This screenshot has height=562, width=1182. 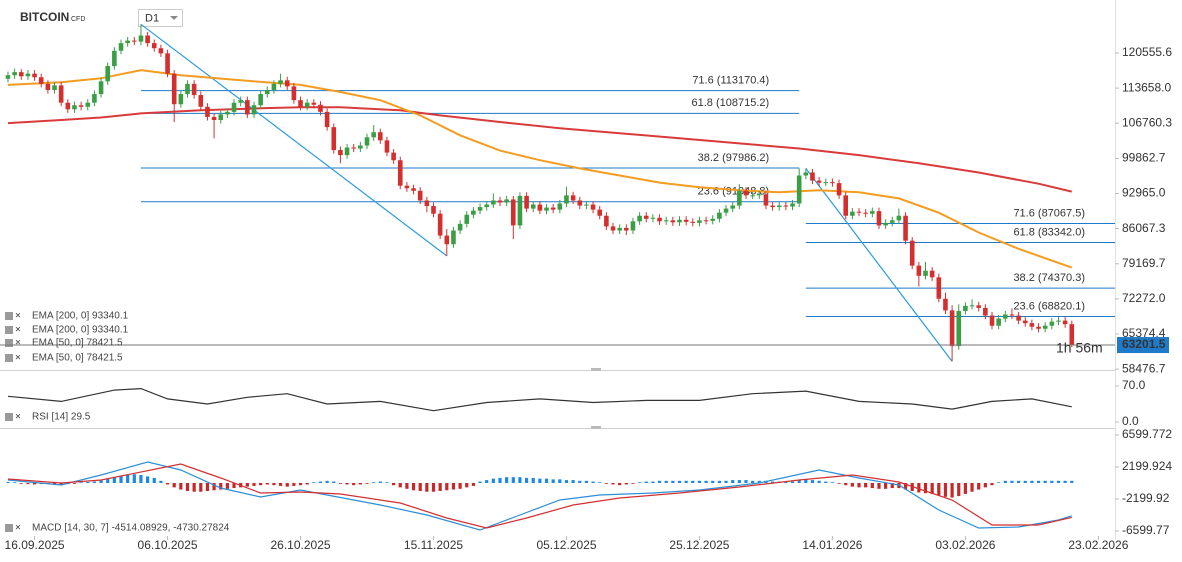 What do you see at coordinates (879, 265) in the screenshot?
I see `trendline` at bounding box center [879, 265].